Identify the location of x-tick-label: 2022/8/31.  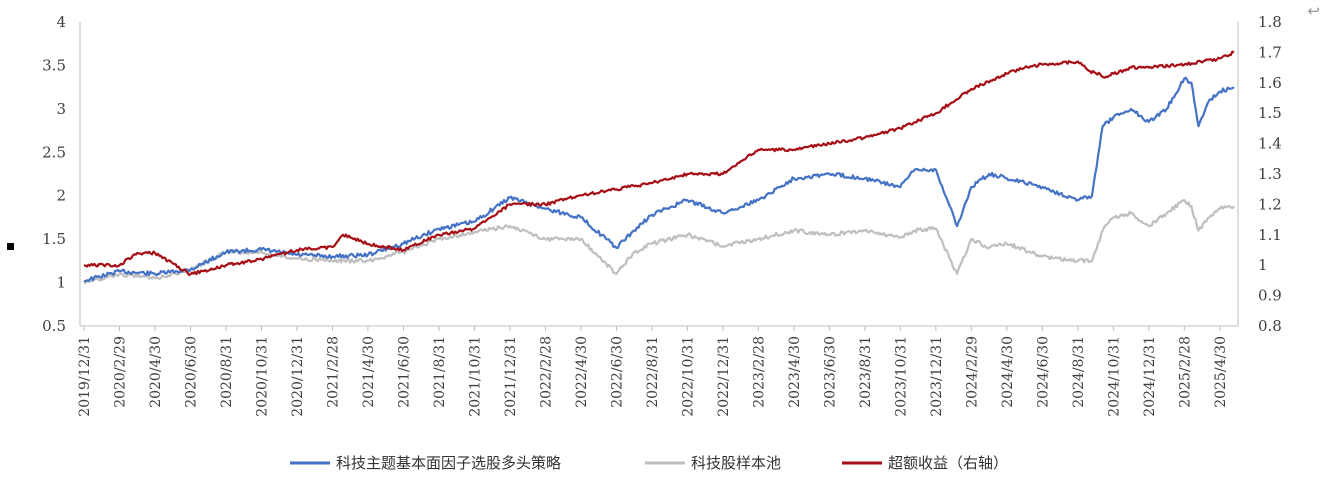
(653, 372).